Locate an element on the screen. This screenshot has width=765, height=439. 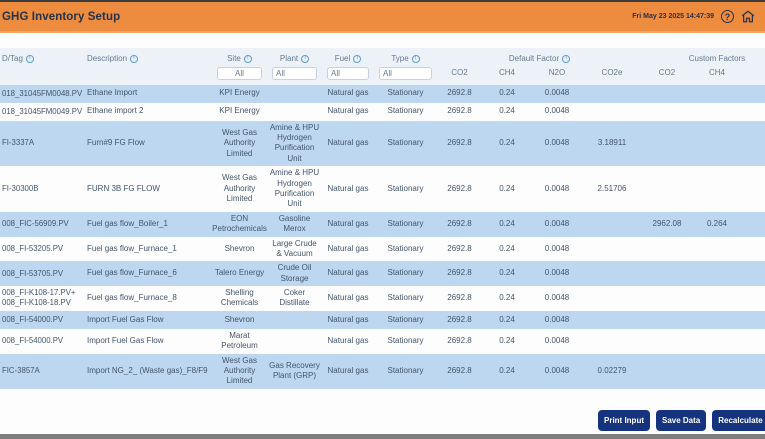
site-filter: All is located at coordinates (239, 73).